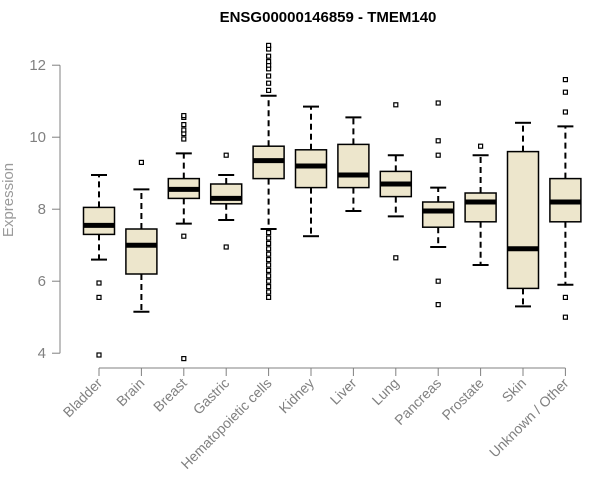  Describe the element at coordinates (42, 209) in the screenshot. I see `y-tick-label: 8` at that location.